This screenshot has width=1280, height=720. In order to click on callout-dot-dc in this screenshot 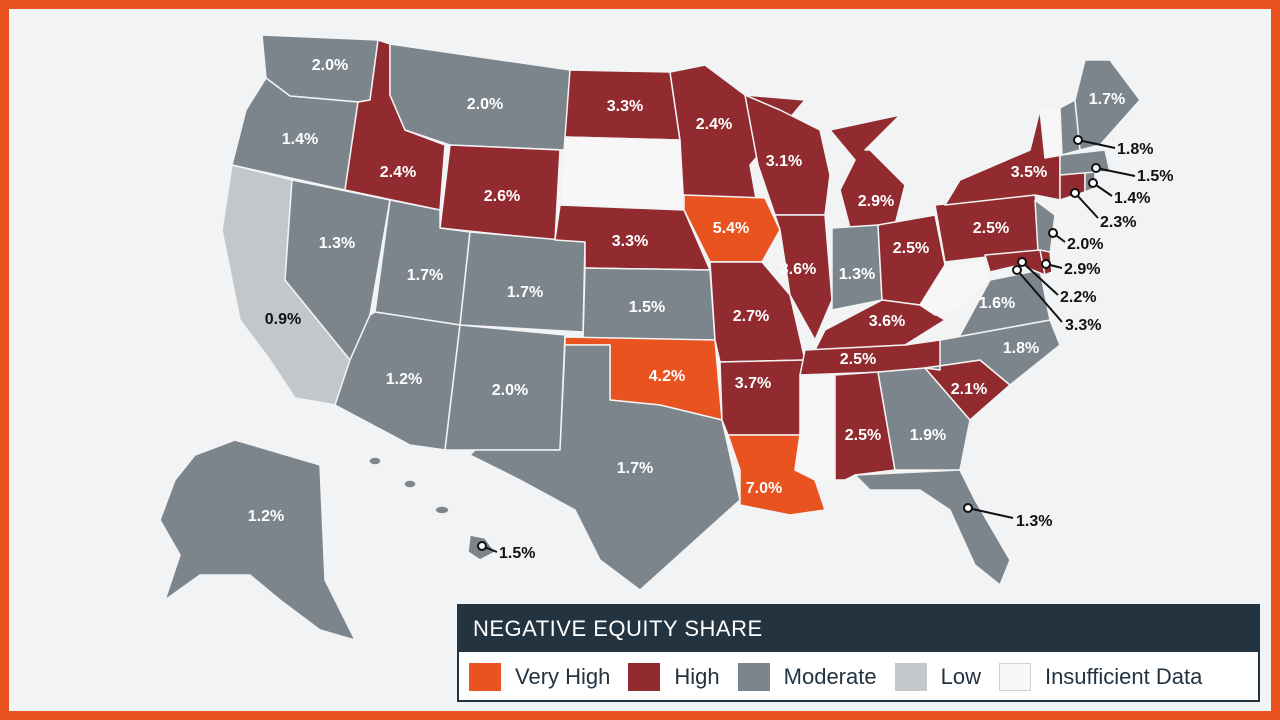, I will do `click(1017, 270)`.